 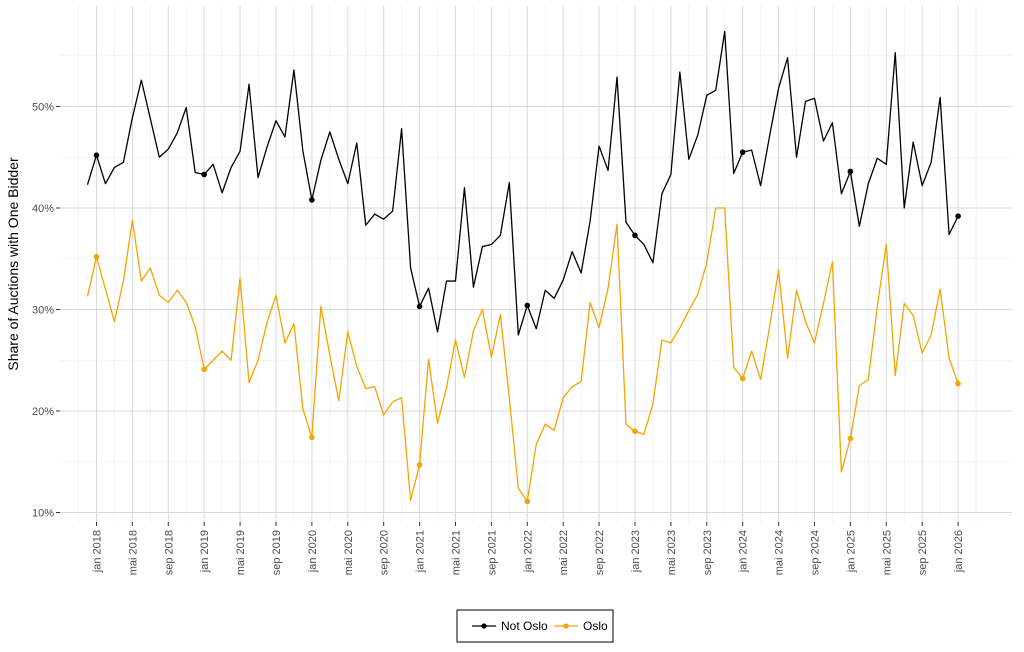 What do you see at coordinates (851, 551) in the screenshot?
I see `x-tick-label: jan 2025` at bounding box center [851, 551].